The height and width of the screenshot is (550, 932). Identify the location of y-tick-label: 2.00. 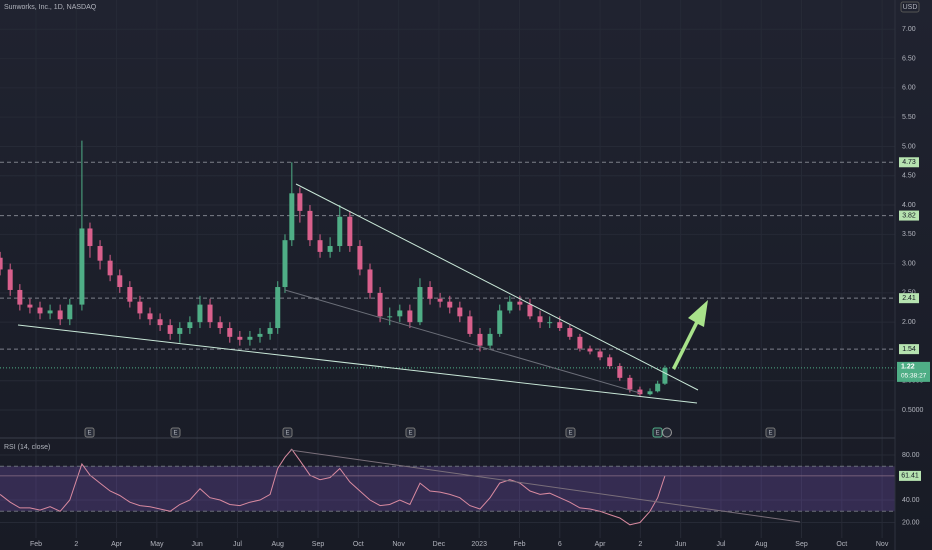
(909, 322).